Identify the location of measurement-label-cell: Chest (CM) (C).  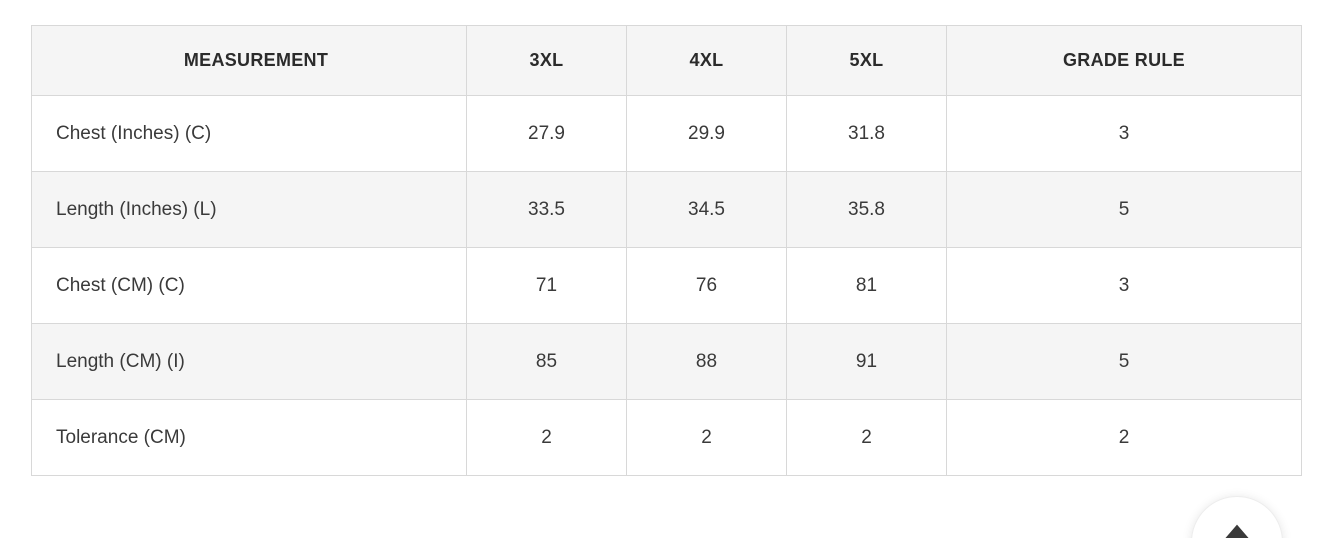
(249, 285).